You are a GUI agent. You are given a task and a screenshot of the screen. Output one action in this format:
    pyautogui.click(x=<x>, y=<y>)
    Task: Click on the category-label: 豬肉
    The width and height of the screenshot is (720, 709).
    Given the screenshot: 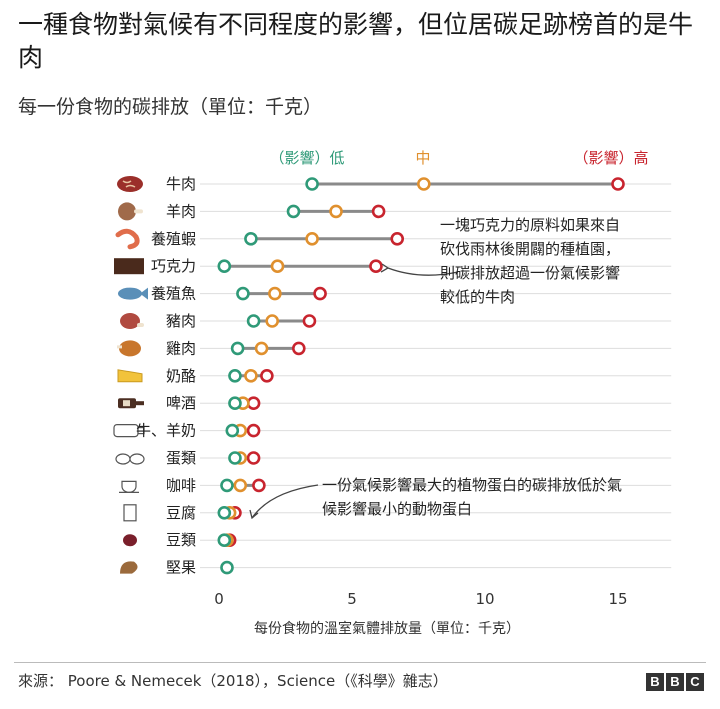 What is the action you would take?
    pyautogui.click(x=181, y=321)
    